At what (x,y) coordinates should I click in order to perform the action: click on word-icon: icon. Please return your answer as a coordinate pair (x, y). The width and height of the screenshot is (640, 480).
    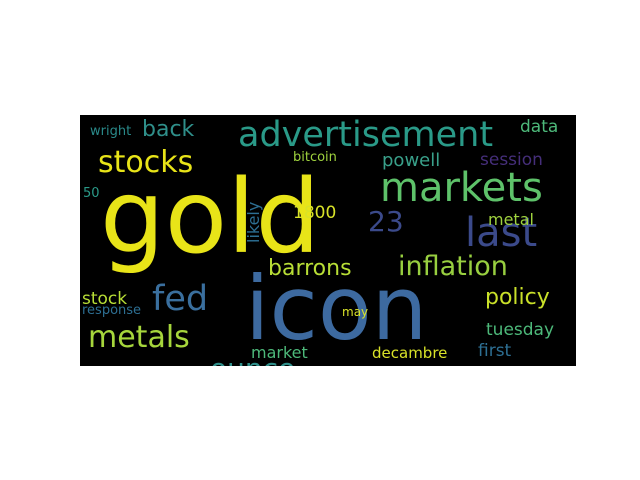
    Looking at the image, I should click on (336, 308).